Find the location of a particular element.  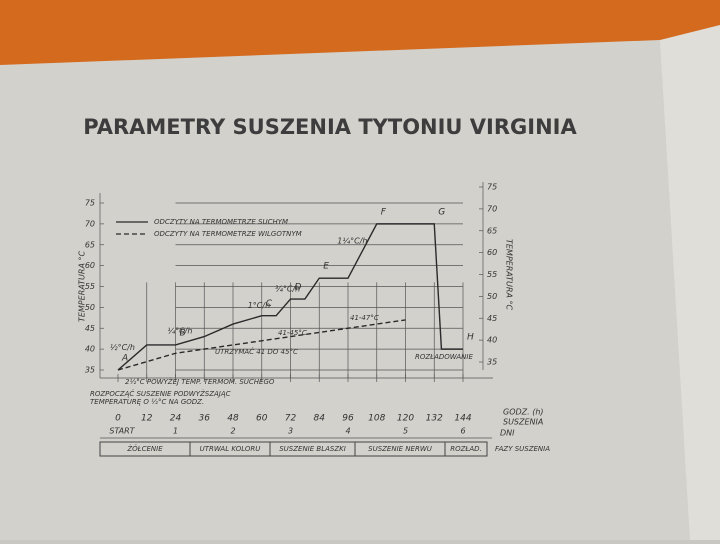

phase-label: SUSZENIE BLASZKI is located at coordinates (312, 449).